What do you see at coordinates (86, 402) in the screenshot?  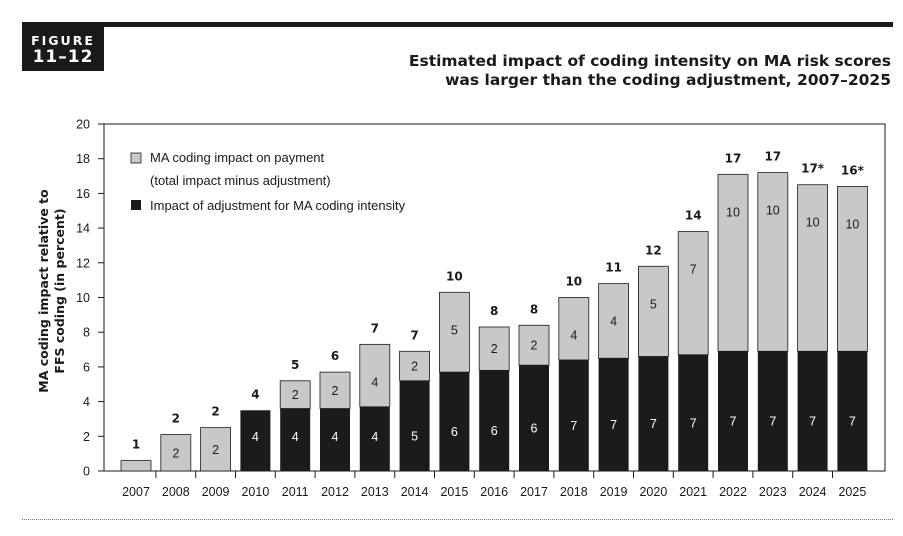 I see `y-tick-label: 4` at bounding box center [86, 402].